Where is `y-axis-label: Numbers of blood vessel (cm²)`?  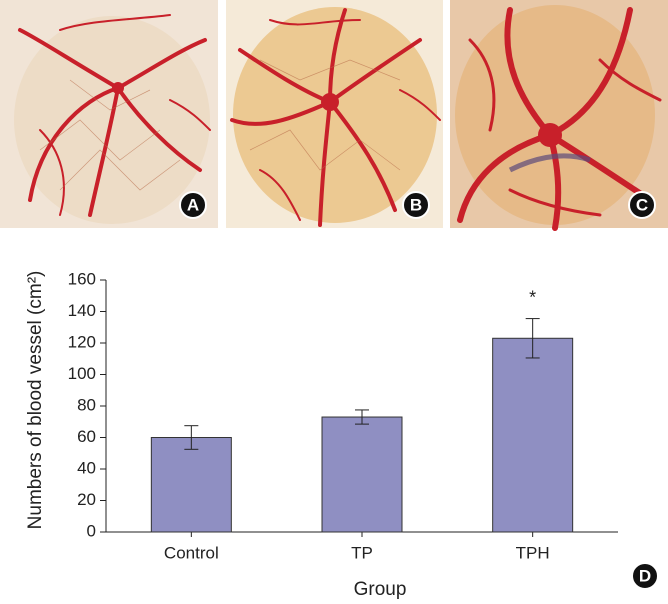 y-axis-label: Numbers of blood vessel (cm²) is located at coordinates (35, 400).